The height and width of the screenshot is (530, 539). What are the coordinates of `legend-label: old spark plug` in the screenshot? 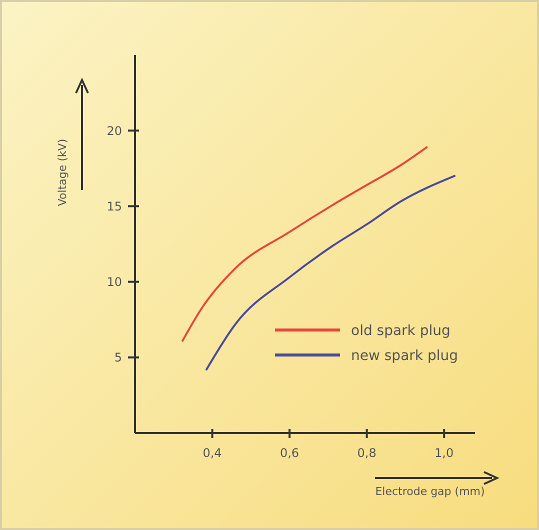 It's located at (400, 330).